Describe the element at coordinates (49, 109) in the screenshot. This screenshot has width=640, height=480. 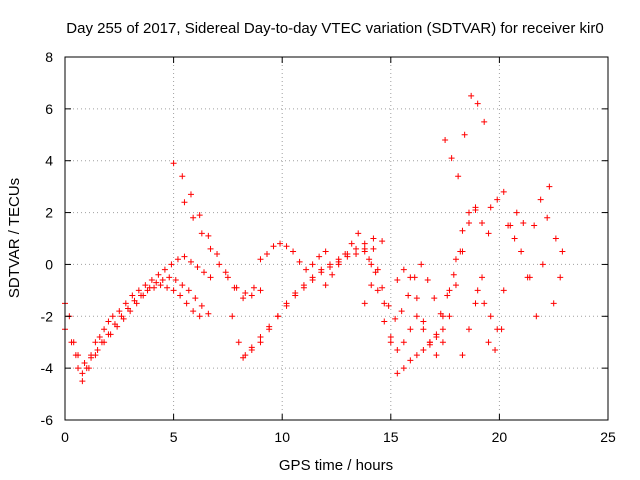
I see `y-tick-label: 6` at that location.